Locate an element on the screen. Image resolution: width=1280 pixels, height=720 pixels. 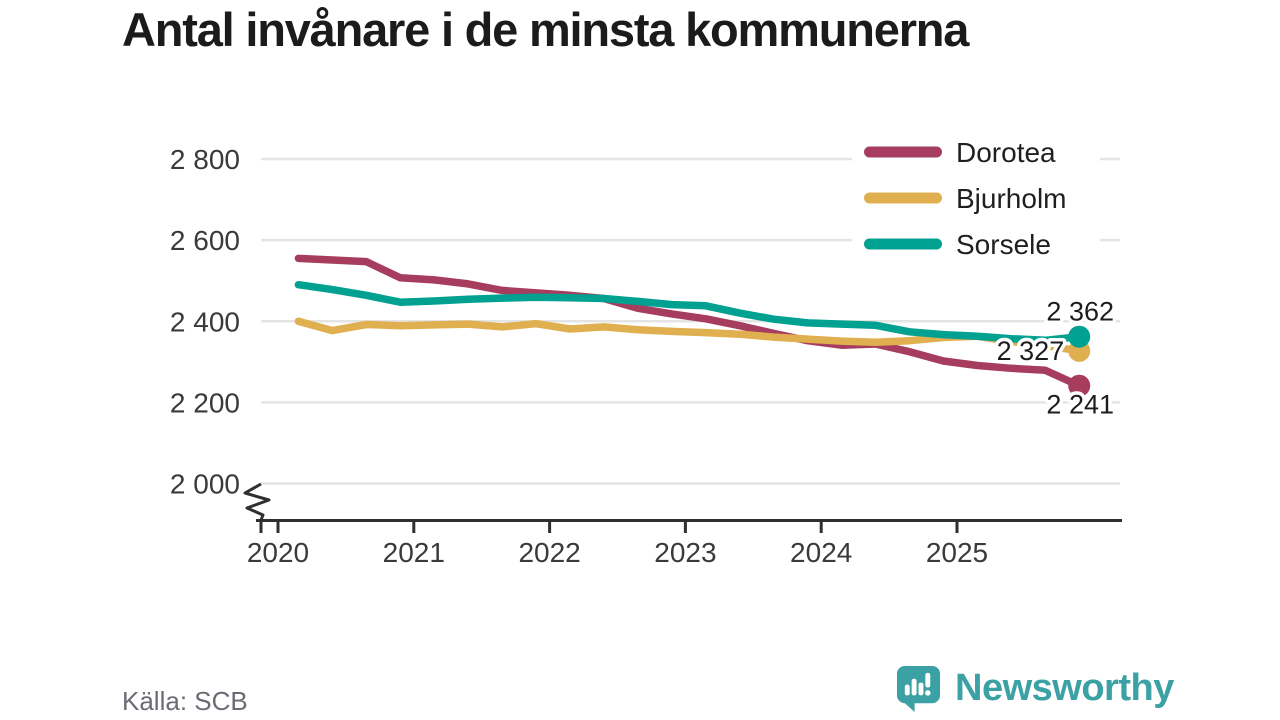
axis-break-icon is located at coordinates (257, 507).